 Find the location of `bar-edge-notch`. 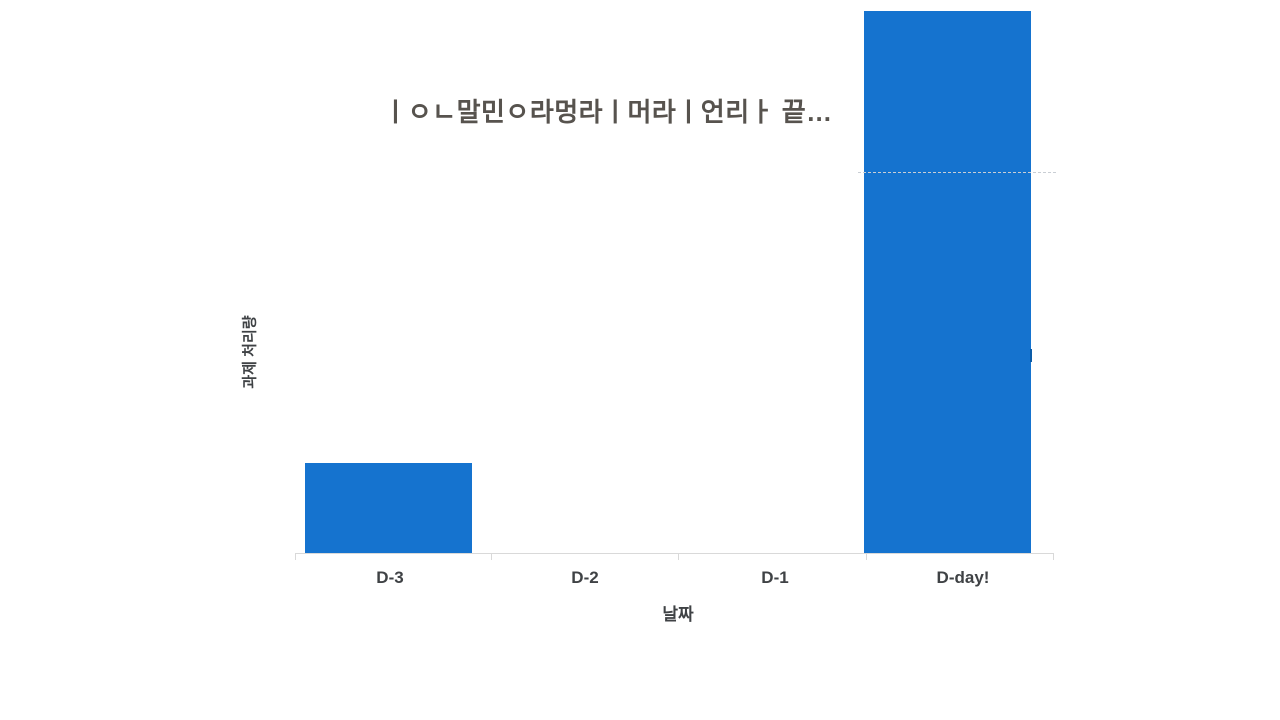

bar-edge-notch is located at coordinates (1031, 355).